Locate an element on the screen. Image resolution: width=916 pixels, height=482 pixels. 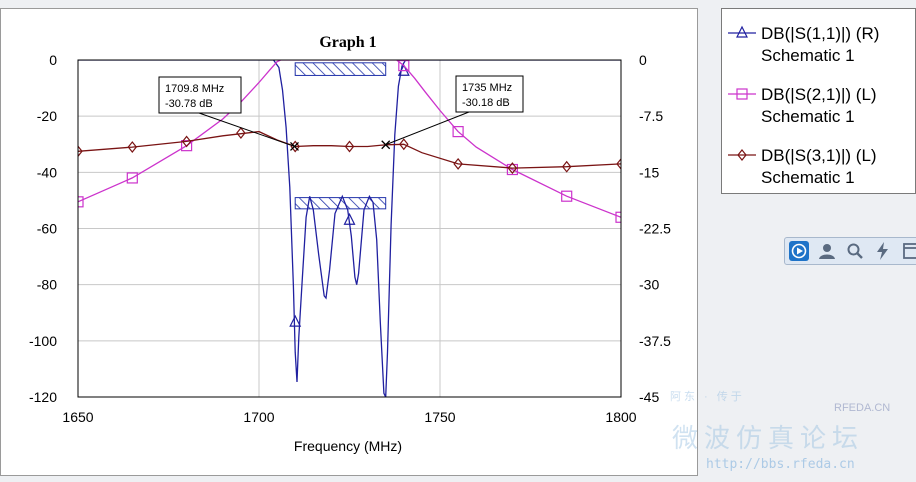
y-left-tick-label: -40 is located at coordinates (47, 172).